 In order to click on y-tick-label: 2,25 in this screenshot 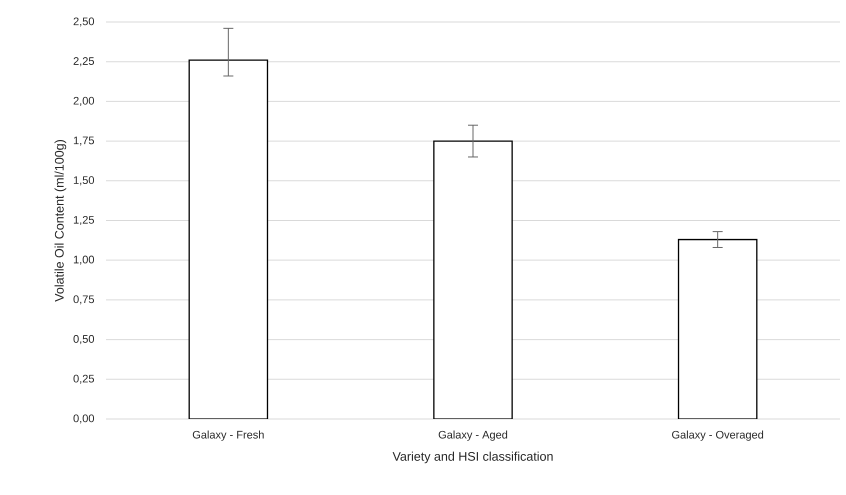, I will do `click(84, 61)`.